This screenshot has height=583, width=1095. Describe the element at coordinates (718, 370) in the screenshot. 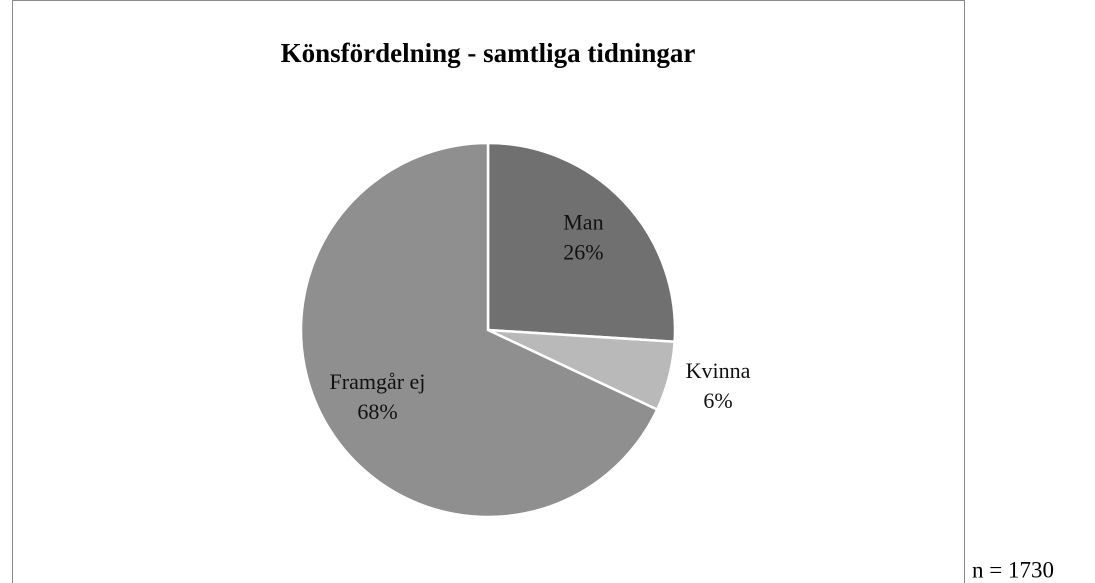

I see `slice-label: Kvinna` at that location.